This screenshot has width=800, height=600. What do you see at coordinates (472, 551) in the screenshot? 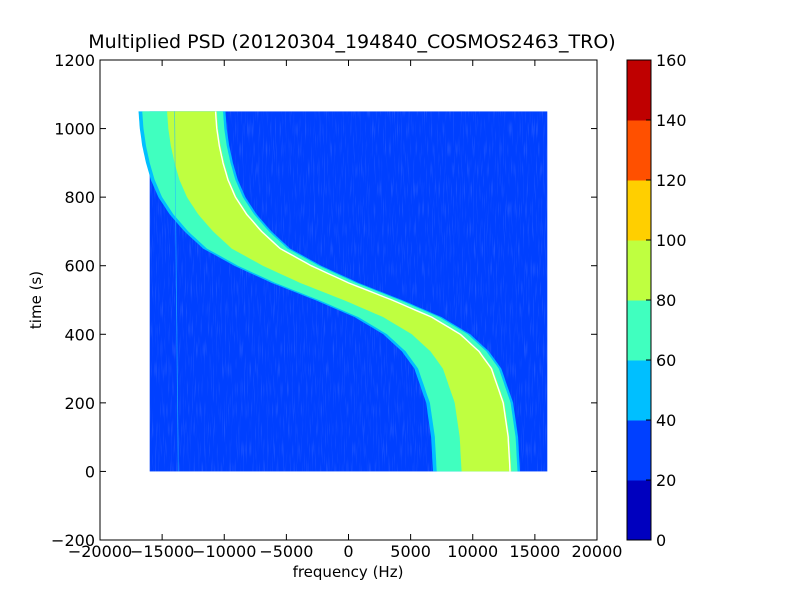
I see `x-tick-label: 10000` at bounding box center [472, 551].